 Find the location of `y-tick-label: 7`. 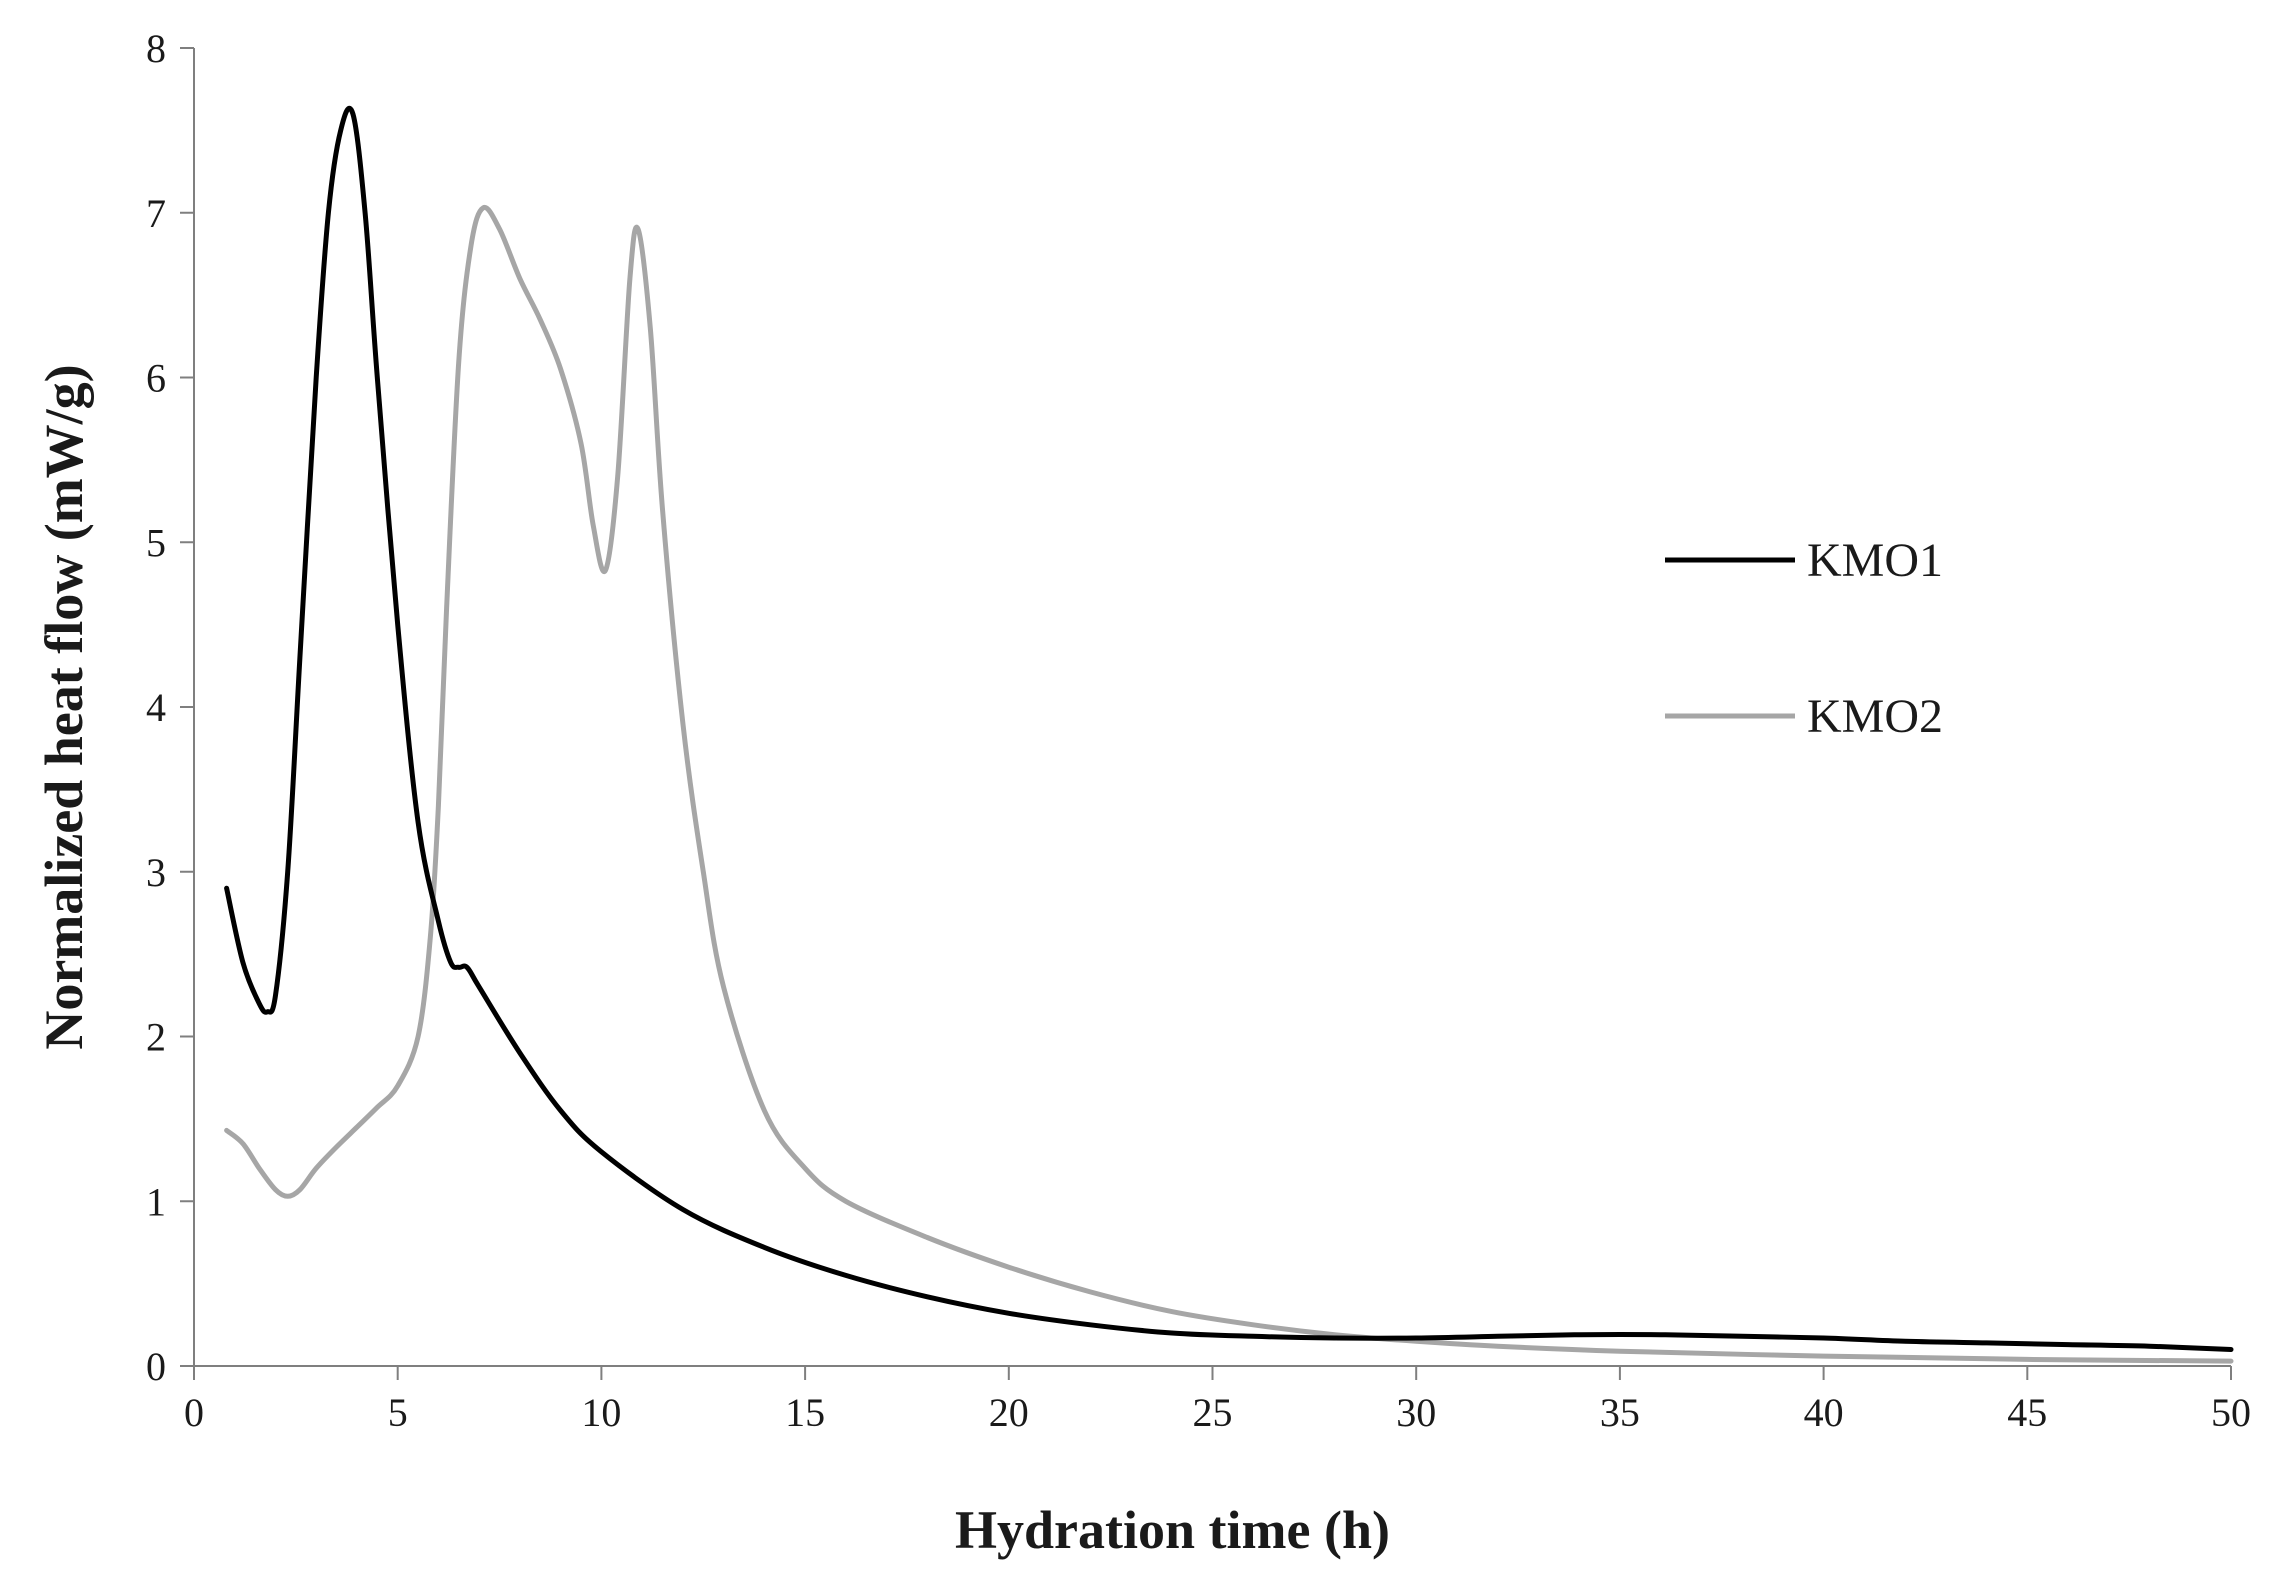

y-tick-label: 7 is located at coordinates (156, 213).